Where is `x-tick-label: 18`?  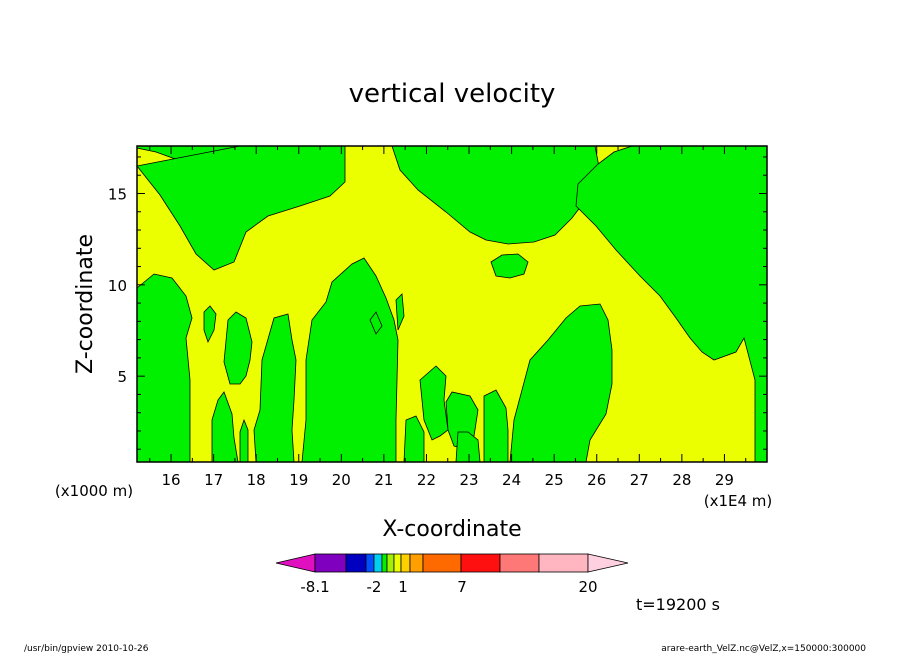 x-tick-label: 18 is located at coordinates (256, 480).